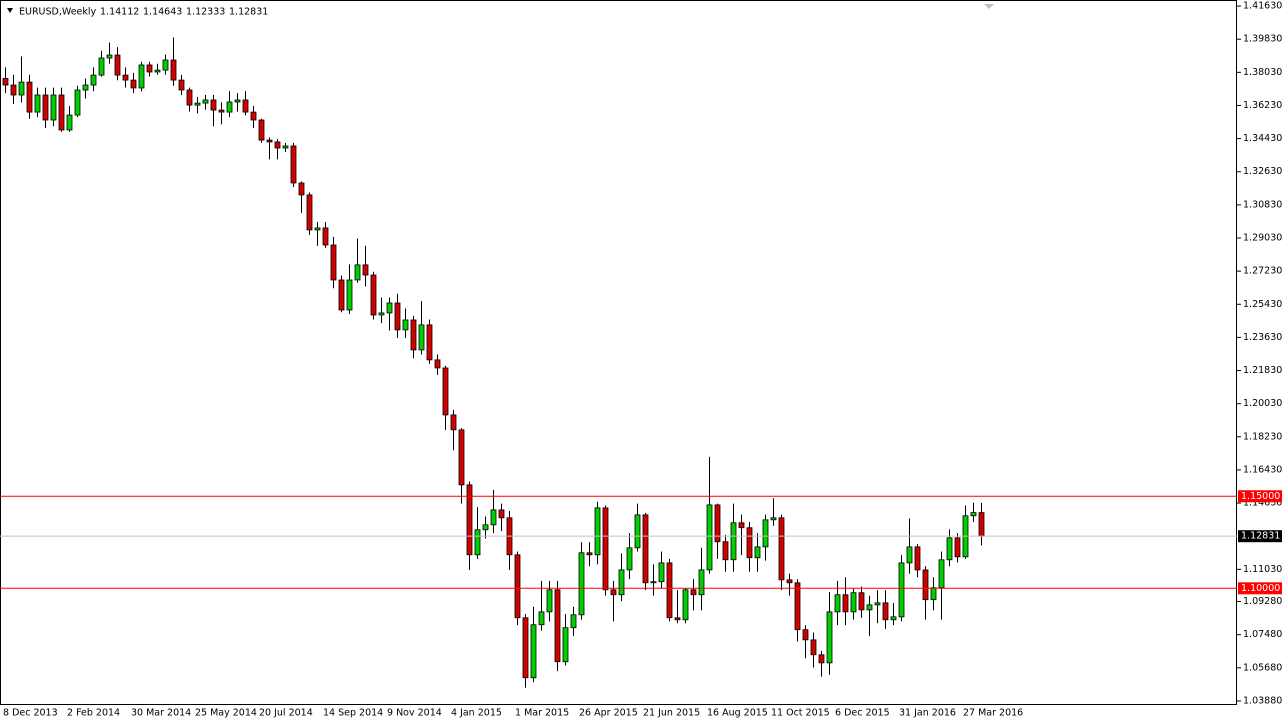 The image size is (1283, 726). I want to click on header-high: 1.14643, so click(162, 12).